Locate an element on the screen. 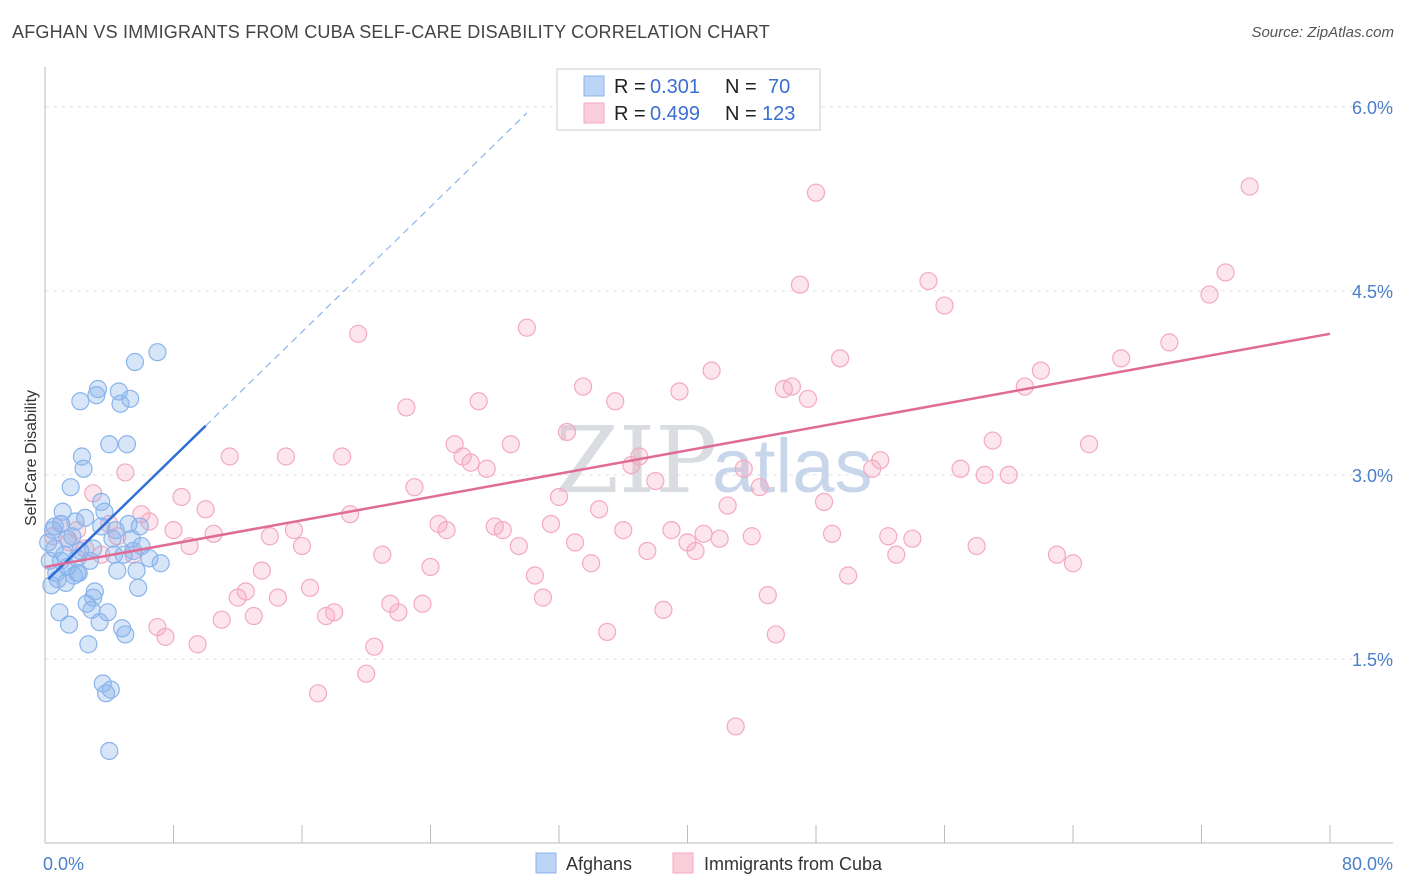  legend-label-afghans: Afghans is located at coordinates (599, 864).